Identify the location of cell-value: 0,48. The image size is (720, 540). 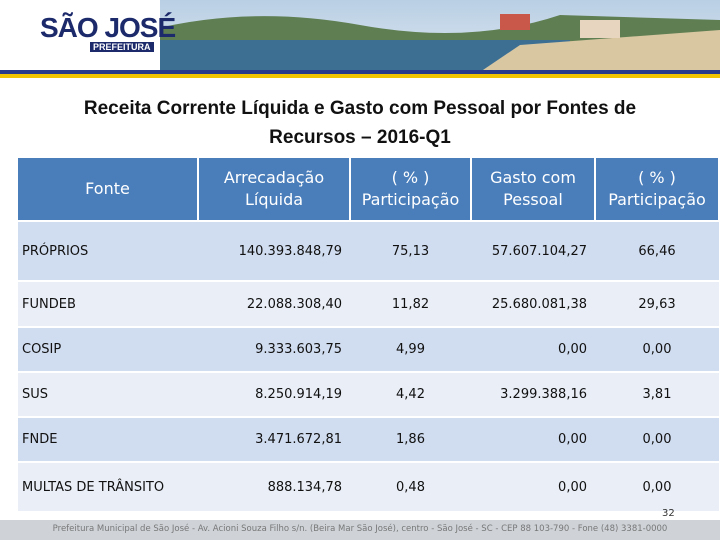
(410, 486).